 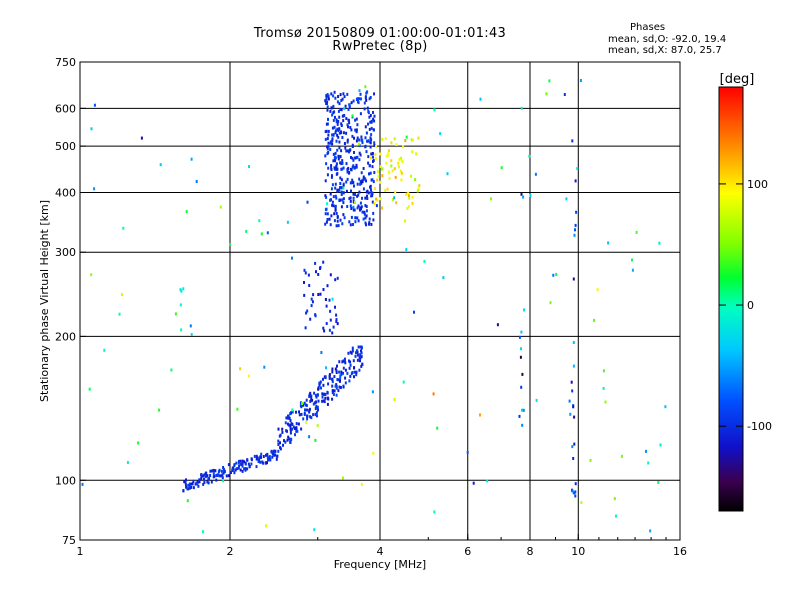 What do you see at coordinates (667, 39) in the screenshot?
I see `phase-stats-o-mode: mean, sd,O: -92.0, 19.4` at bounding box center [667, 39].